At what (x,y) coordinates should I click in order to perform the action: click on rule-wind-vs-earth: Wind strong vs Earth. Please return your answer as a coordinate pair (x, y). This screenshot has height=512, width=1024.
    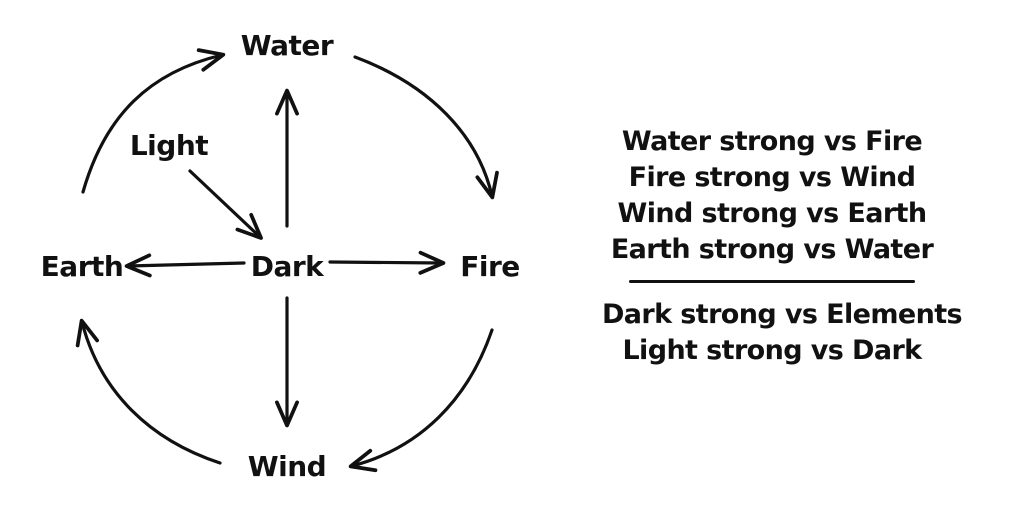
    Looking at the image, I should click on (772, 213).